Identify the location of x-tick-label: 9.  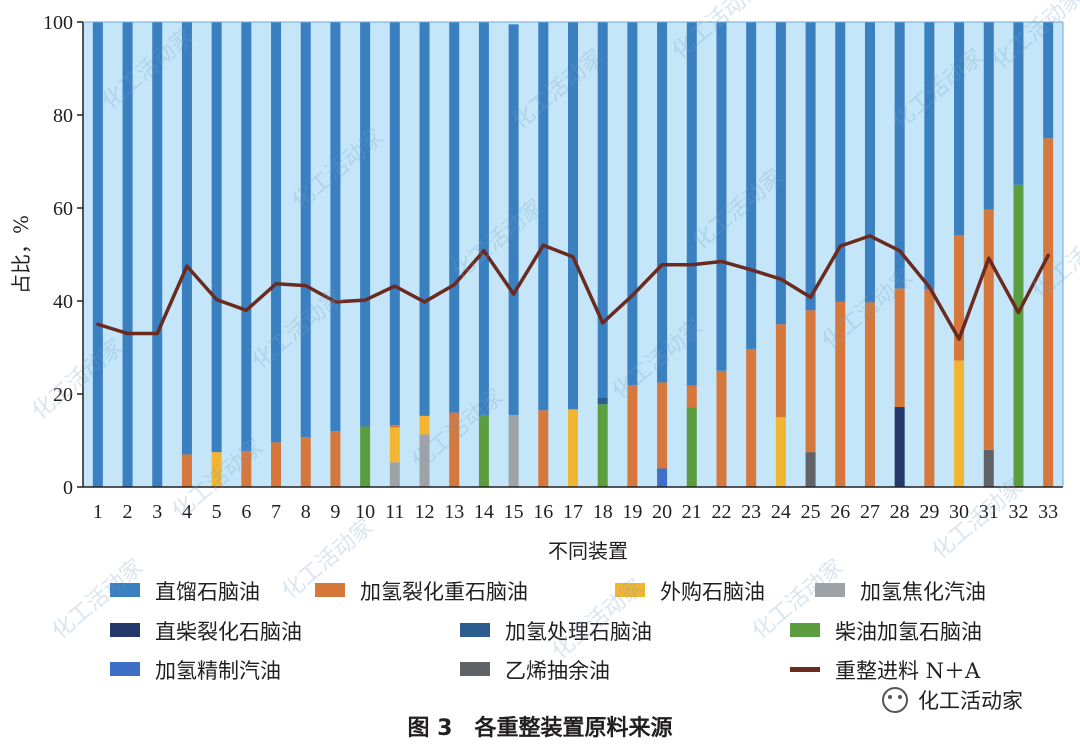
(335, 512).